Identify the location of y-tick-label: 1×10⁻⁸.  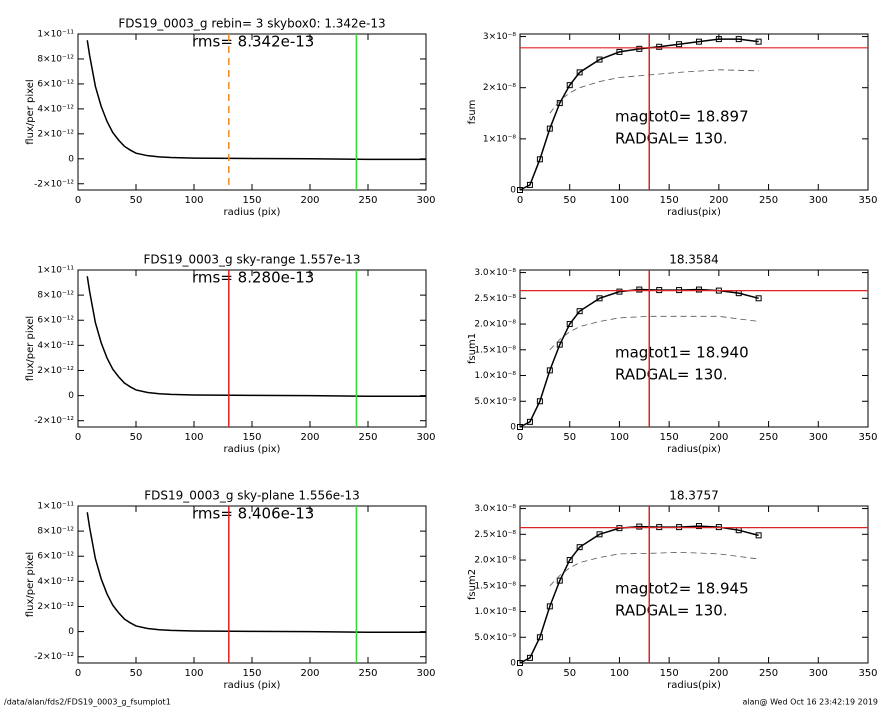
(499, 139).